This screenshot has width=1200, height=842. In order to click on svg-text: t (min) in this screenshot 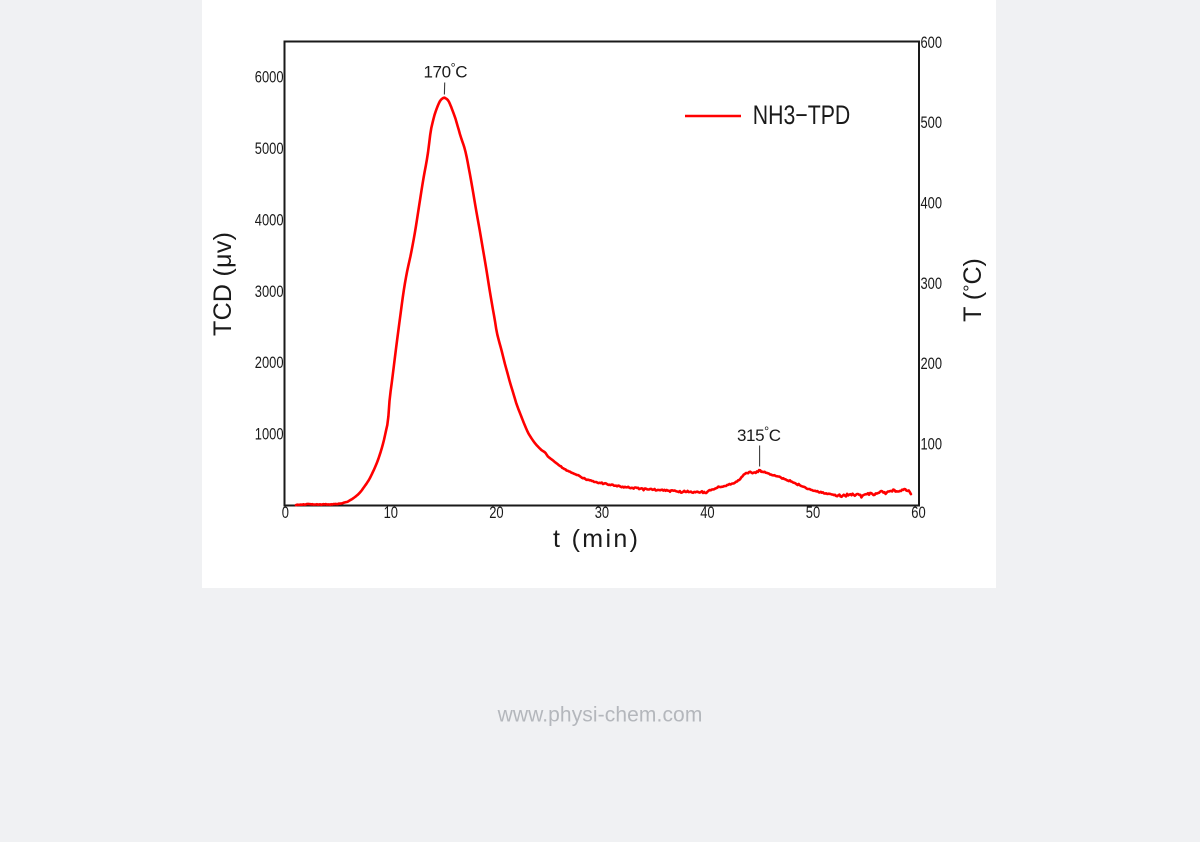, I will do `click(595, 539)`.